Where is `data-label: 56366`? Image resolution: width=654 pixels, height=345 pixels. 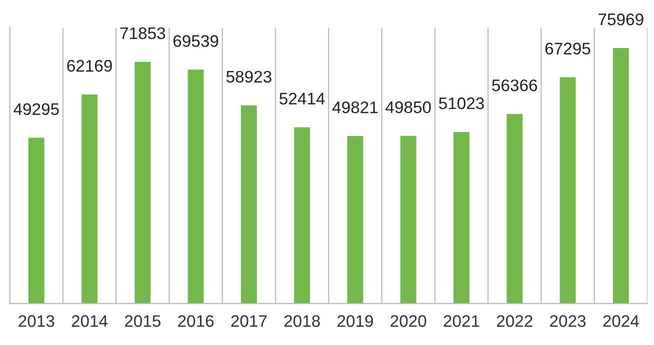
data-label: 56366 is located at coordinates (515, 85).